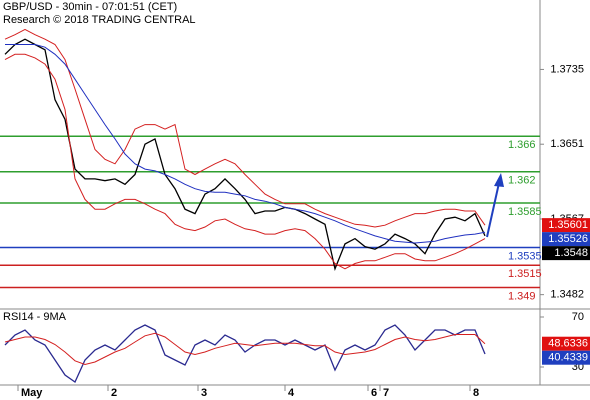 The height and width of the screenshot is (400, 590). What do you see at coordinates (32, 393) in the screenshot?
I see `x-tick-label: May` at bounding box center [32, 393].